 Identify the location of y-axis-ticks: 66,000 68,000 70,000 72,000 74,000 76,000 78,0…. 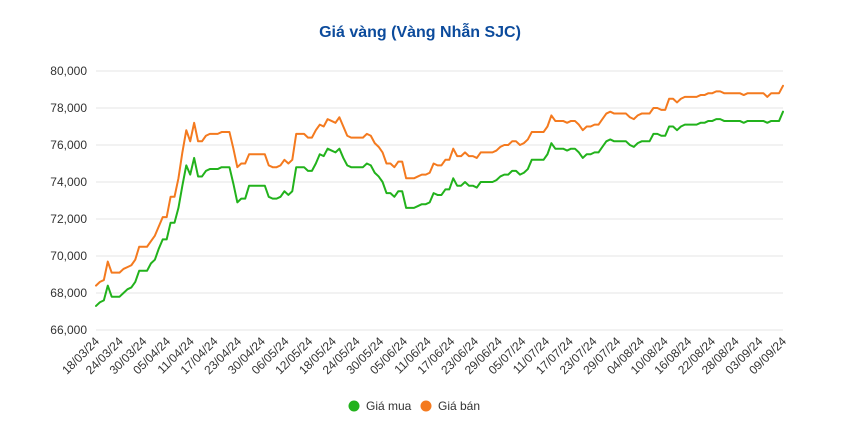
(68, 200).